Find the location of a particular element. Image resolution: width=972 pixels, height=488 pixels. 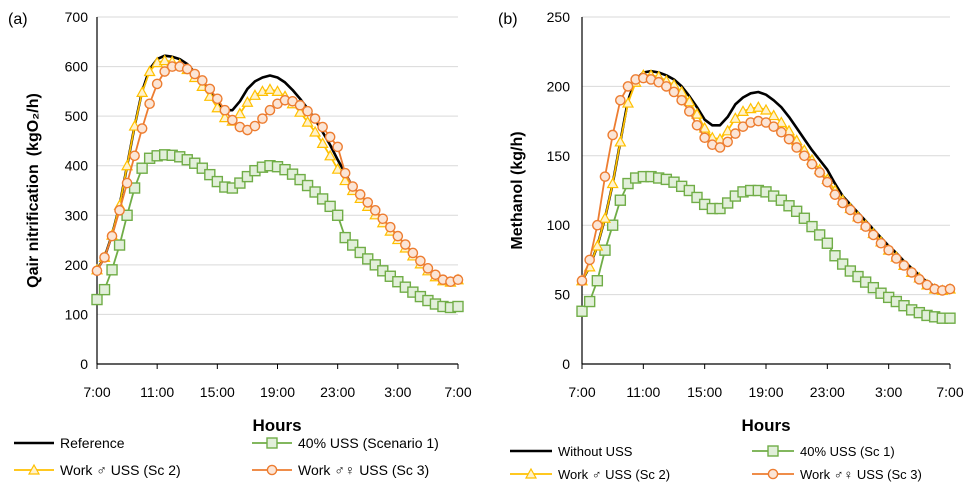

x-tick-label: 11:00 is located at coordinates (157, 392).